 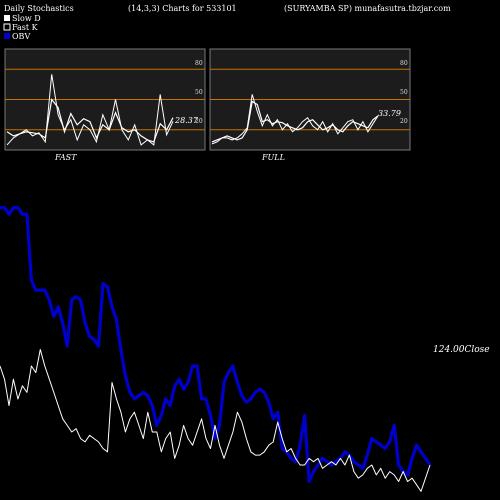 What do you see at coordinates (461, 350) in the screenshot?
I see `close-value-label: 124.00Close` at bounding box center [461, 350].